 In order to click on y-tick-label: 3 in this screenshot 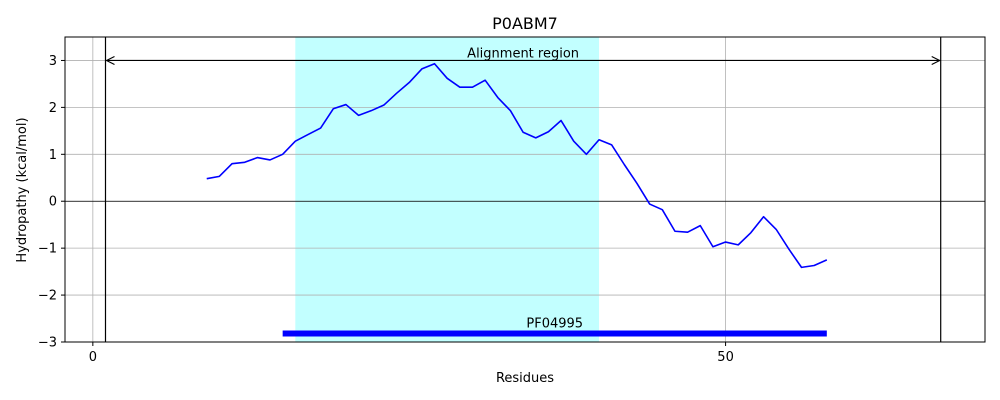, I will do `click(53, 61)`.